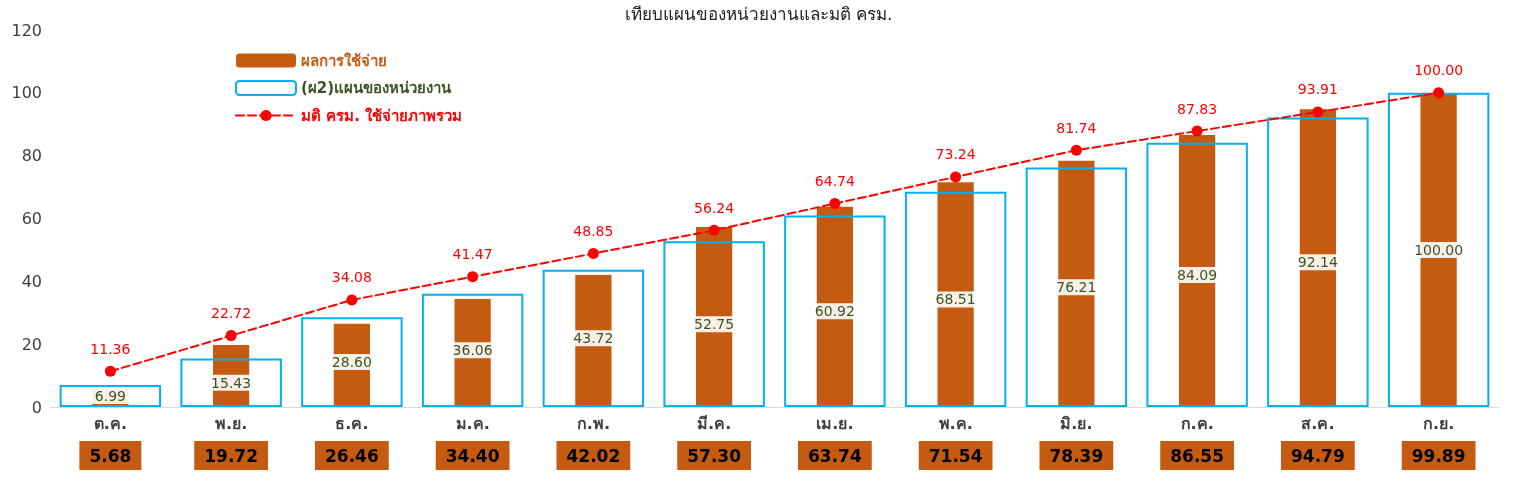 The width and height of the screenshot is (1517, 497). I want to click on x-tick-label: ธ.ค., so click(352, 423).